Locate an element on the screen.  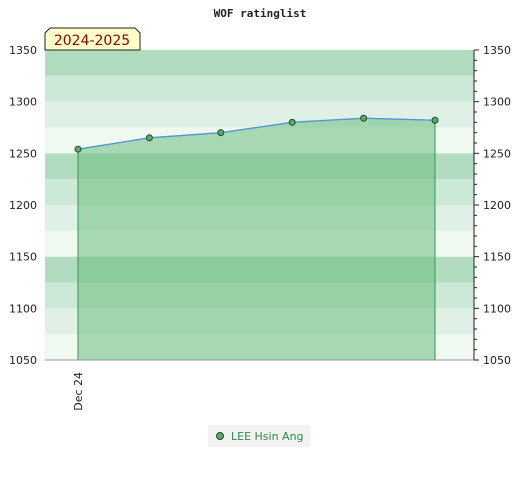
season-label-box: 2024-2025 is located at coordinates (92, 39).